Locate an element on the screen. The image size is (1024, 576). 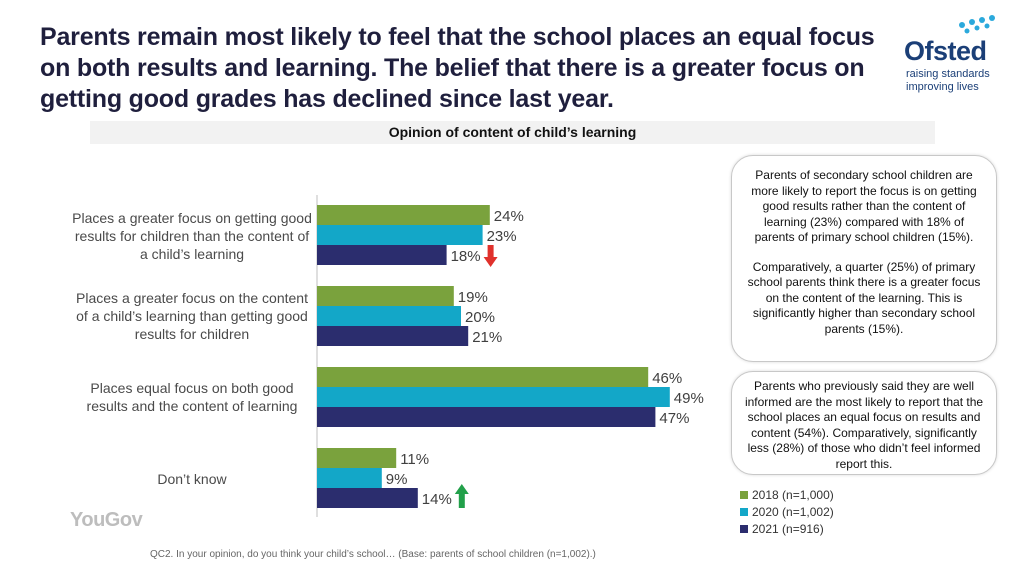
bar-c1-s2 is located at coordinates (393, 336).